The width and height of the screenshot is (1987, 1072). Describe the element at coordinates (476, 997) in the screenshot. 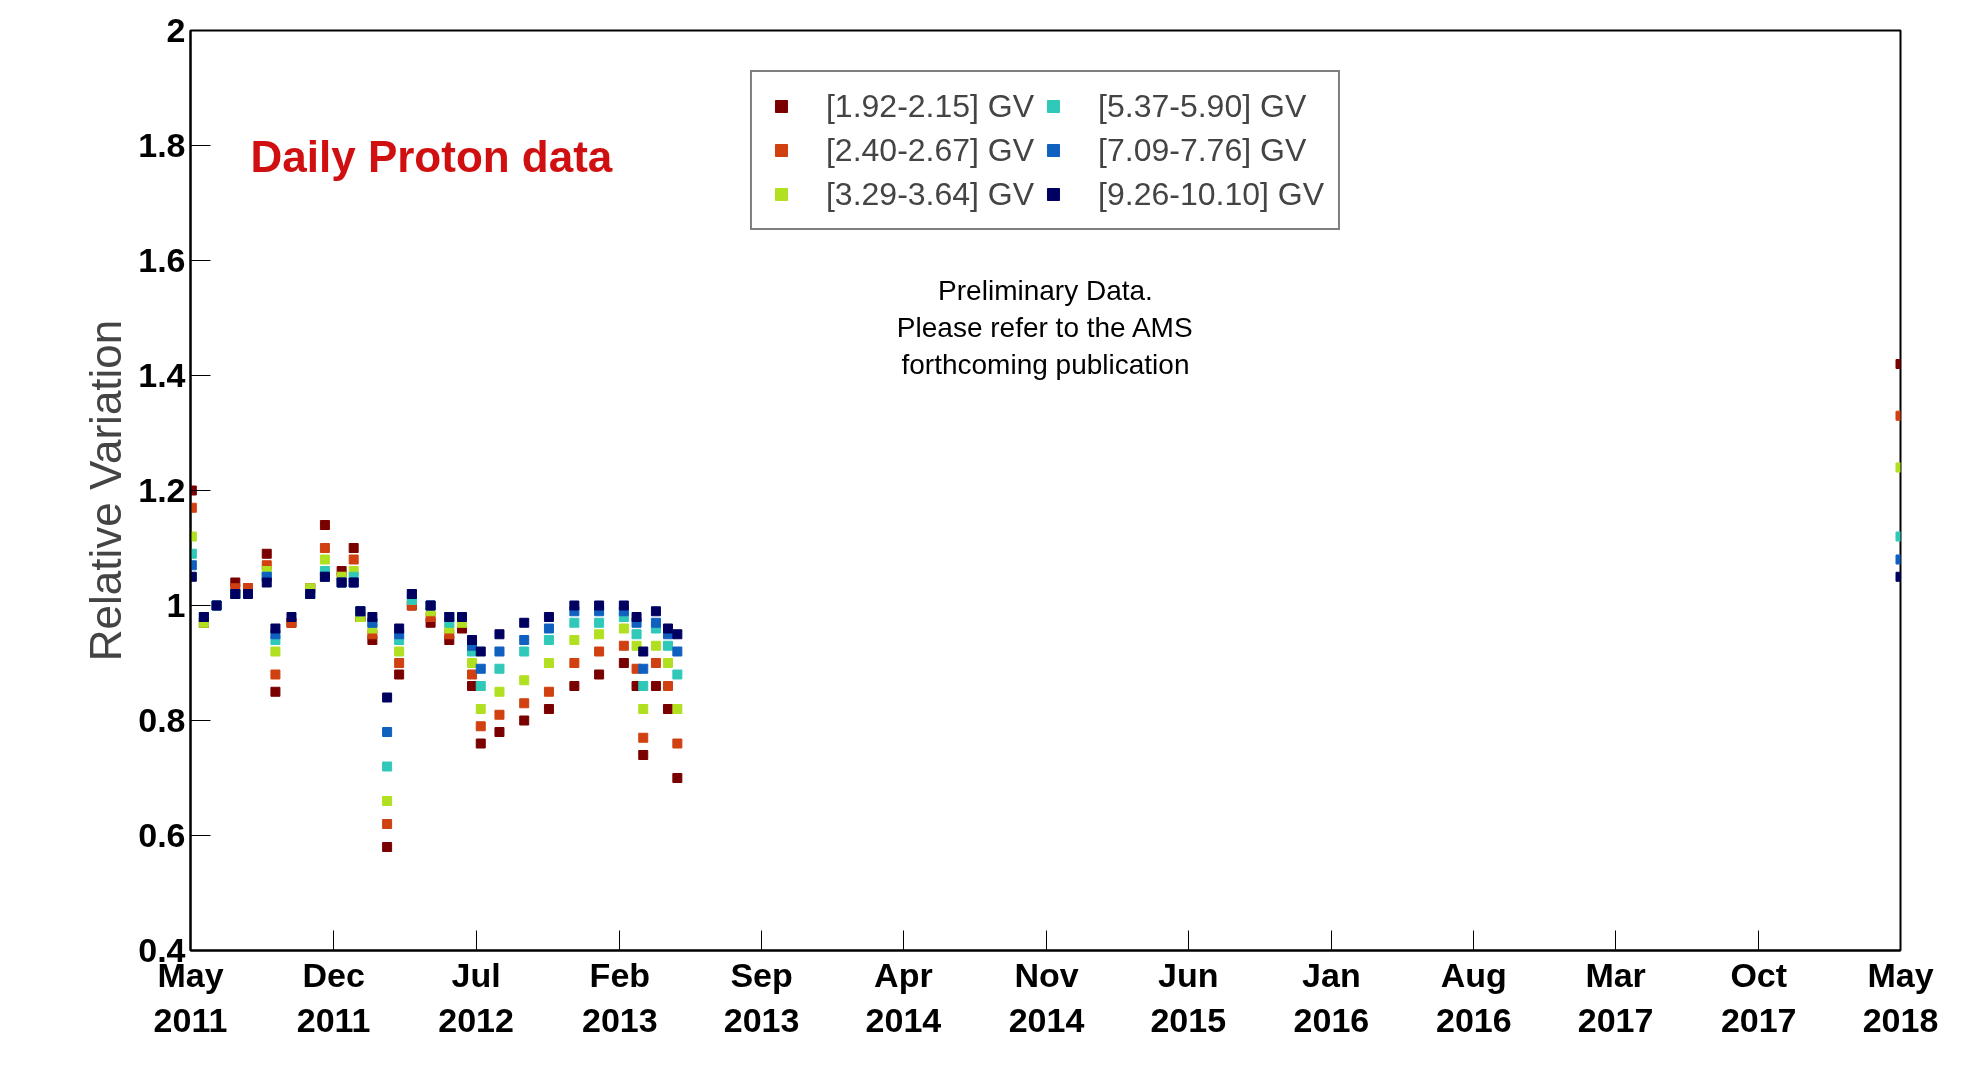

I see `x-tick-label: Jul 2012` at that location.